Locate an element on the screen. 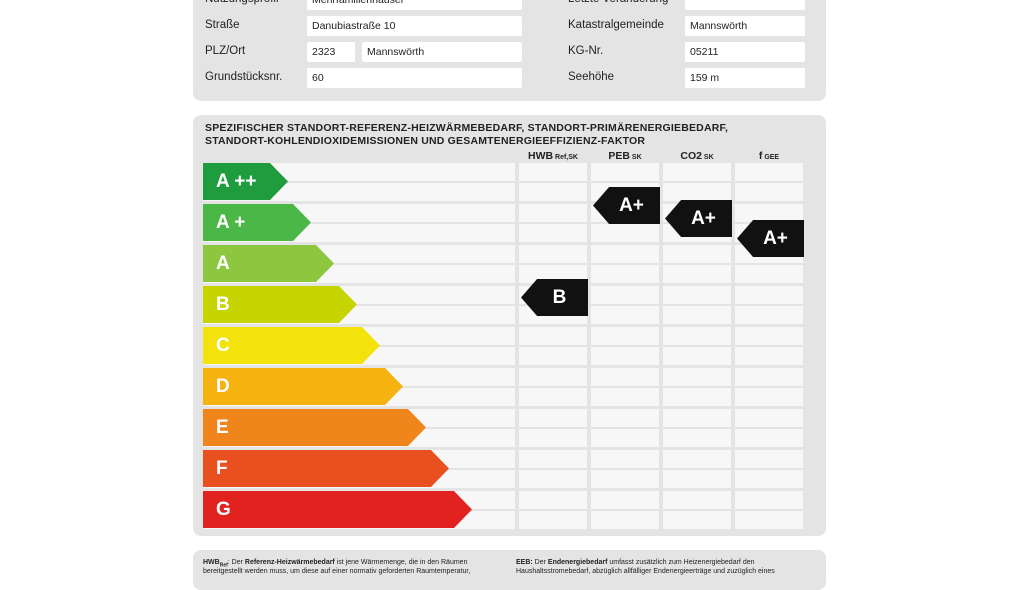  class-arrow: B is located at coordinates (280, 304).